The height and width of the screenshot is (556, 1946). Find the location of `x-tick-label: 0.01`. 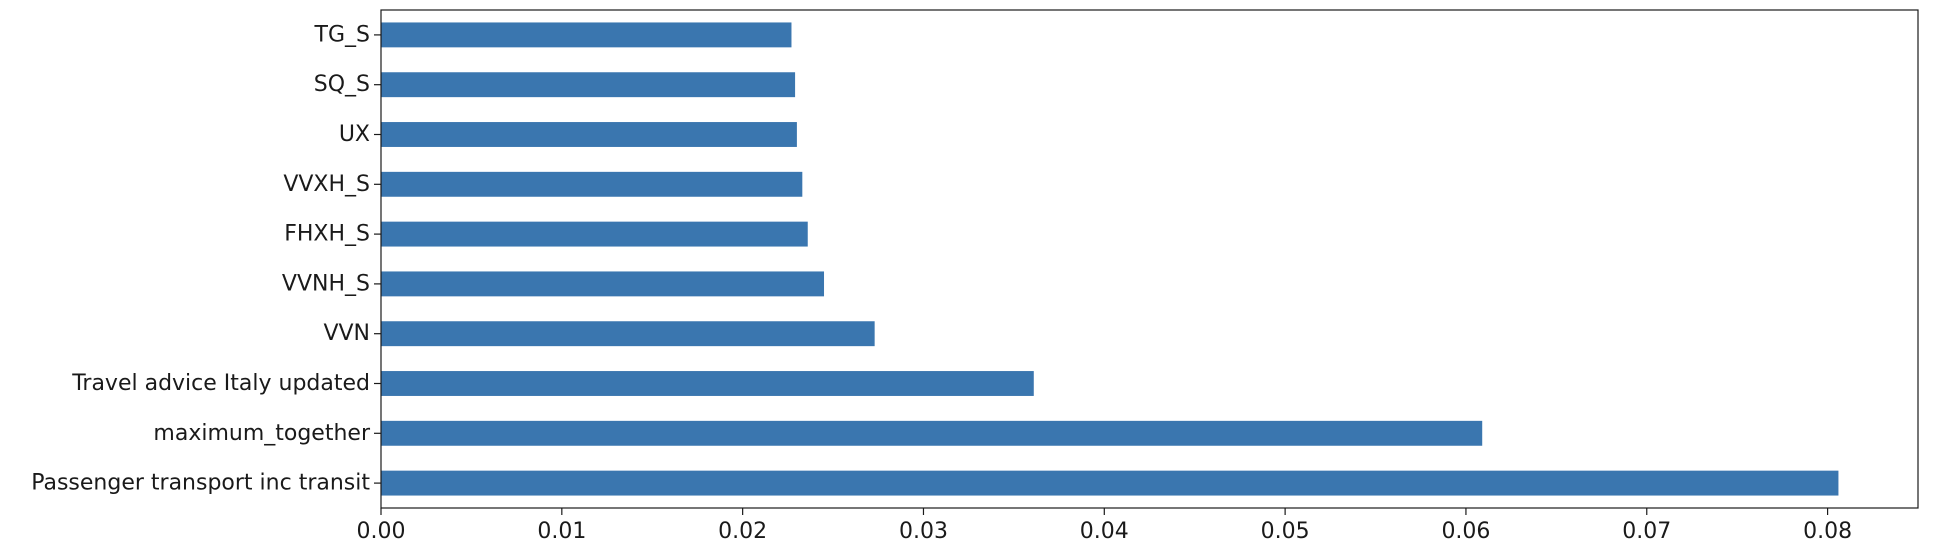

x-tick-label: 0.01 is located at coordinates (561, 531).